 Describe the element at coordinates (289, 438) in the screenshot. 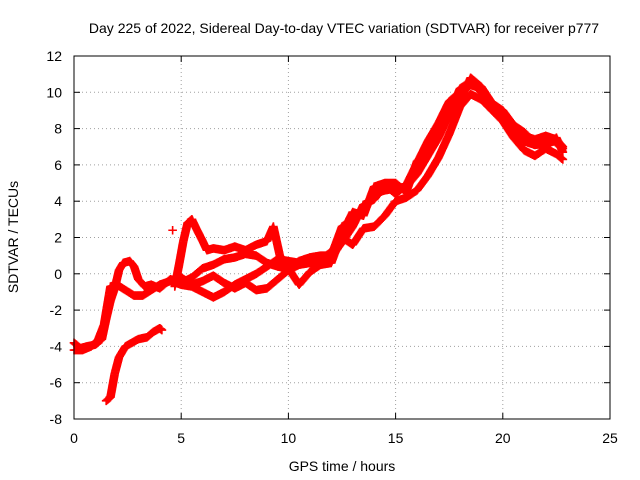

I see `x-tick-label: 10` at that location.